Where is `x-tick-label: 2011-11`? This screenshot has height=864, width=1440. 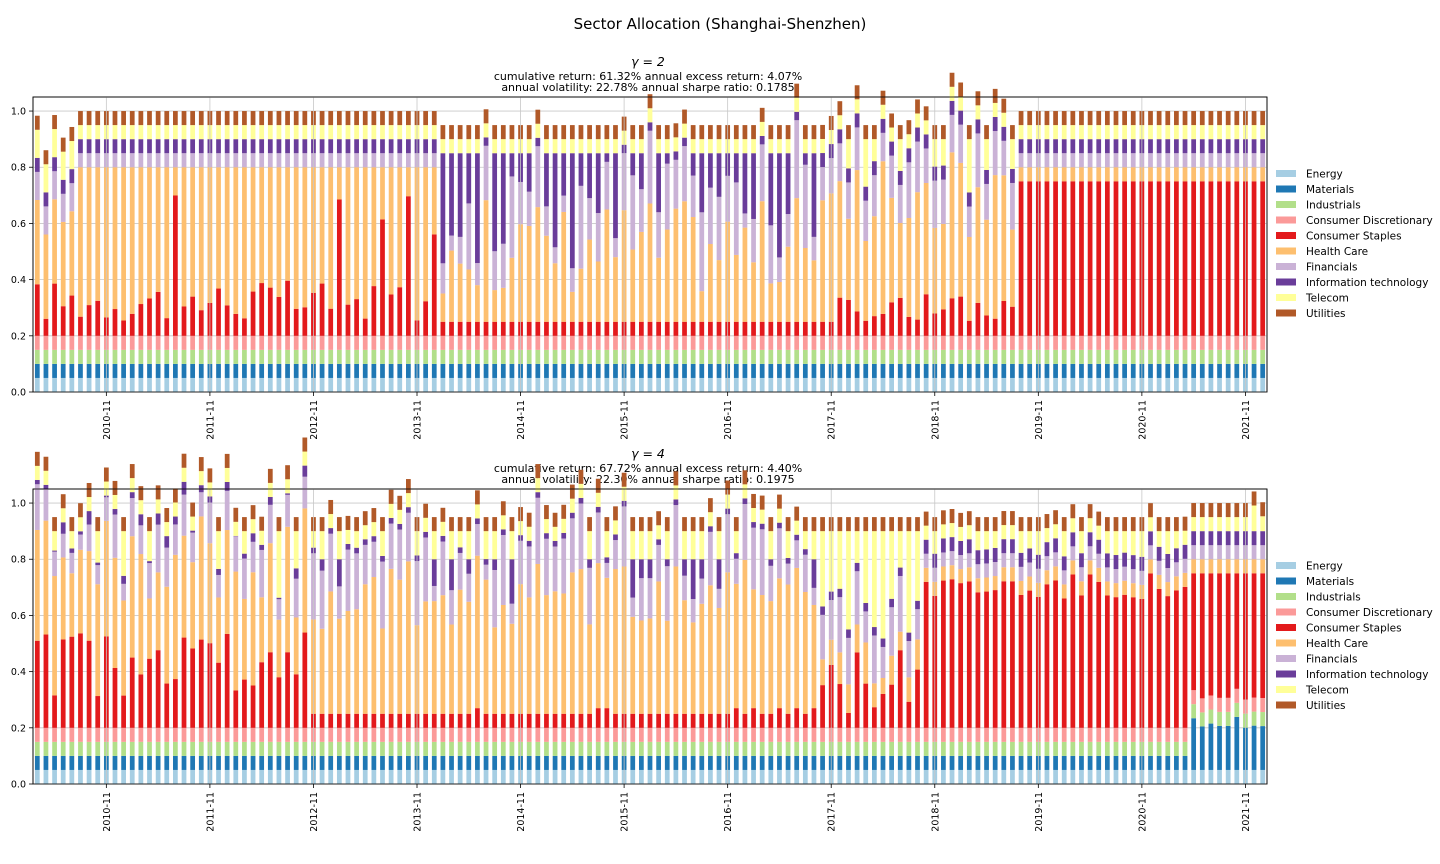
x-tick-label: 2011-11 is located at coordinates (210, 420).